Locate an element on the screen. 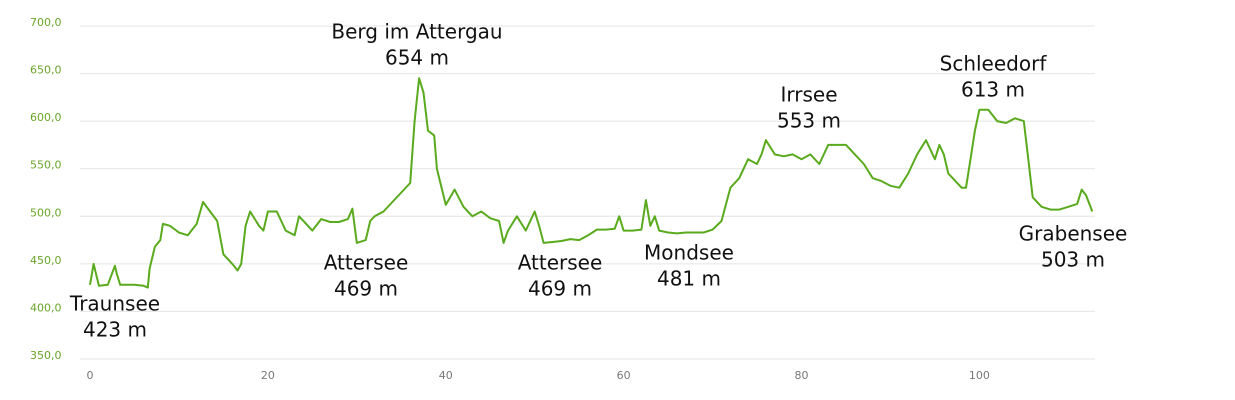 Image resolution: width=1235 pixels, height=400 pixels. y-tick-label: 700,0 is located at coordinates (46, 22).